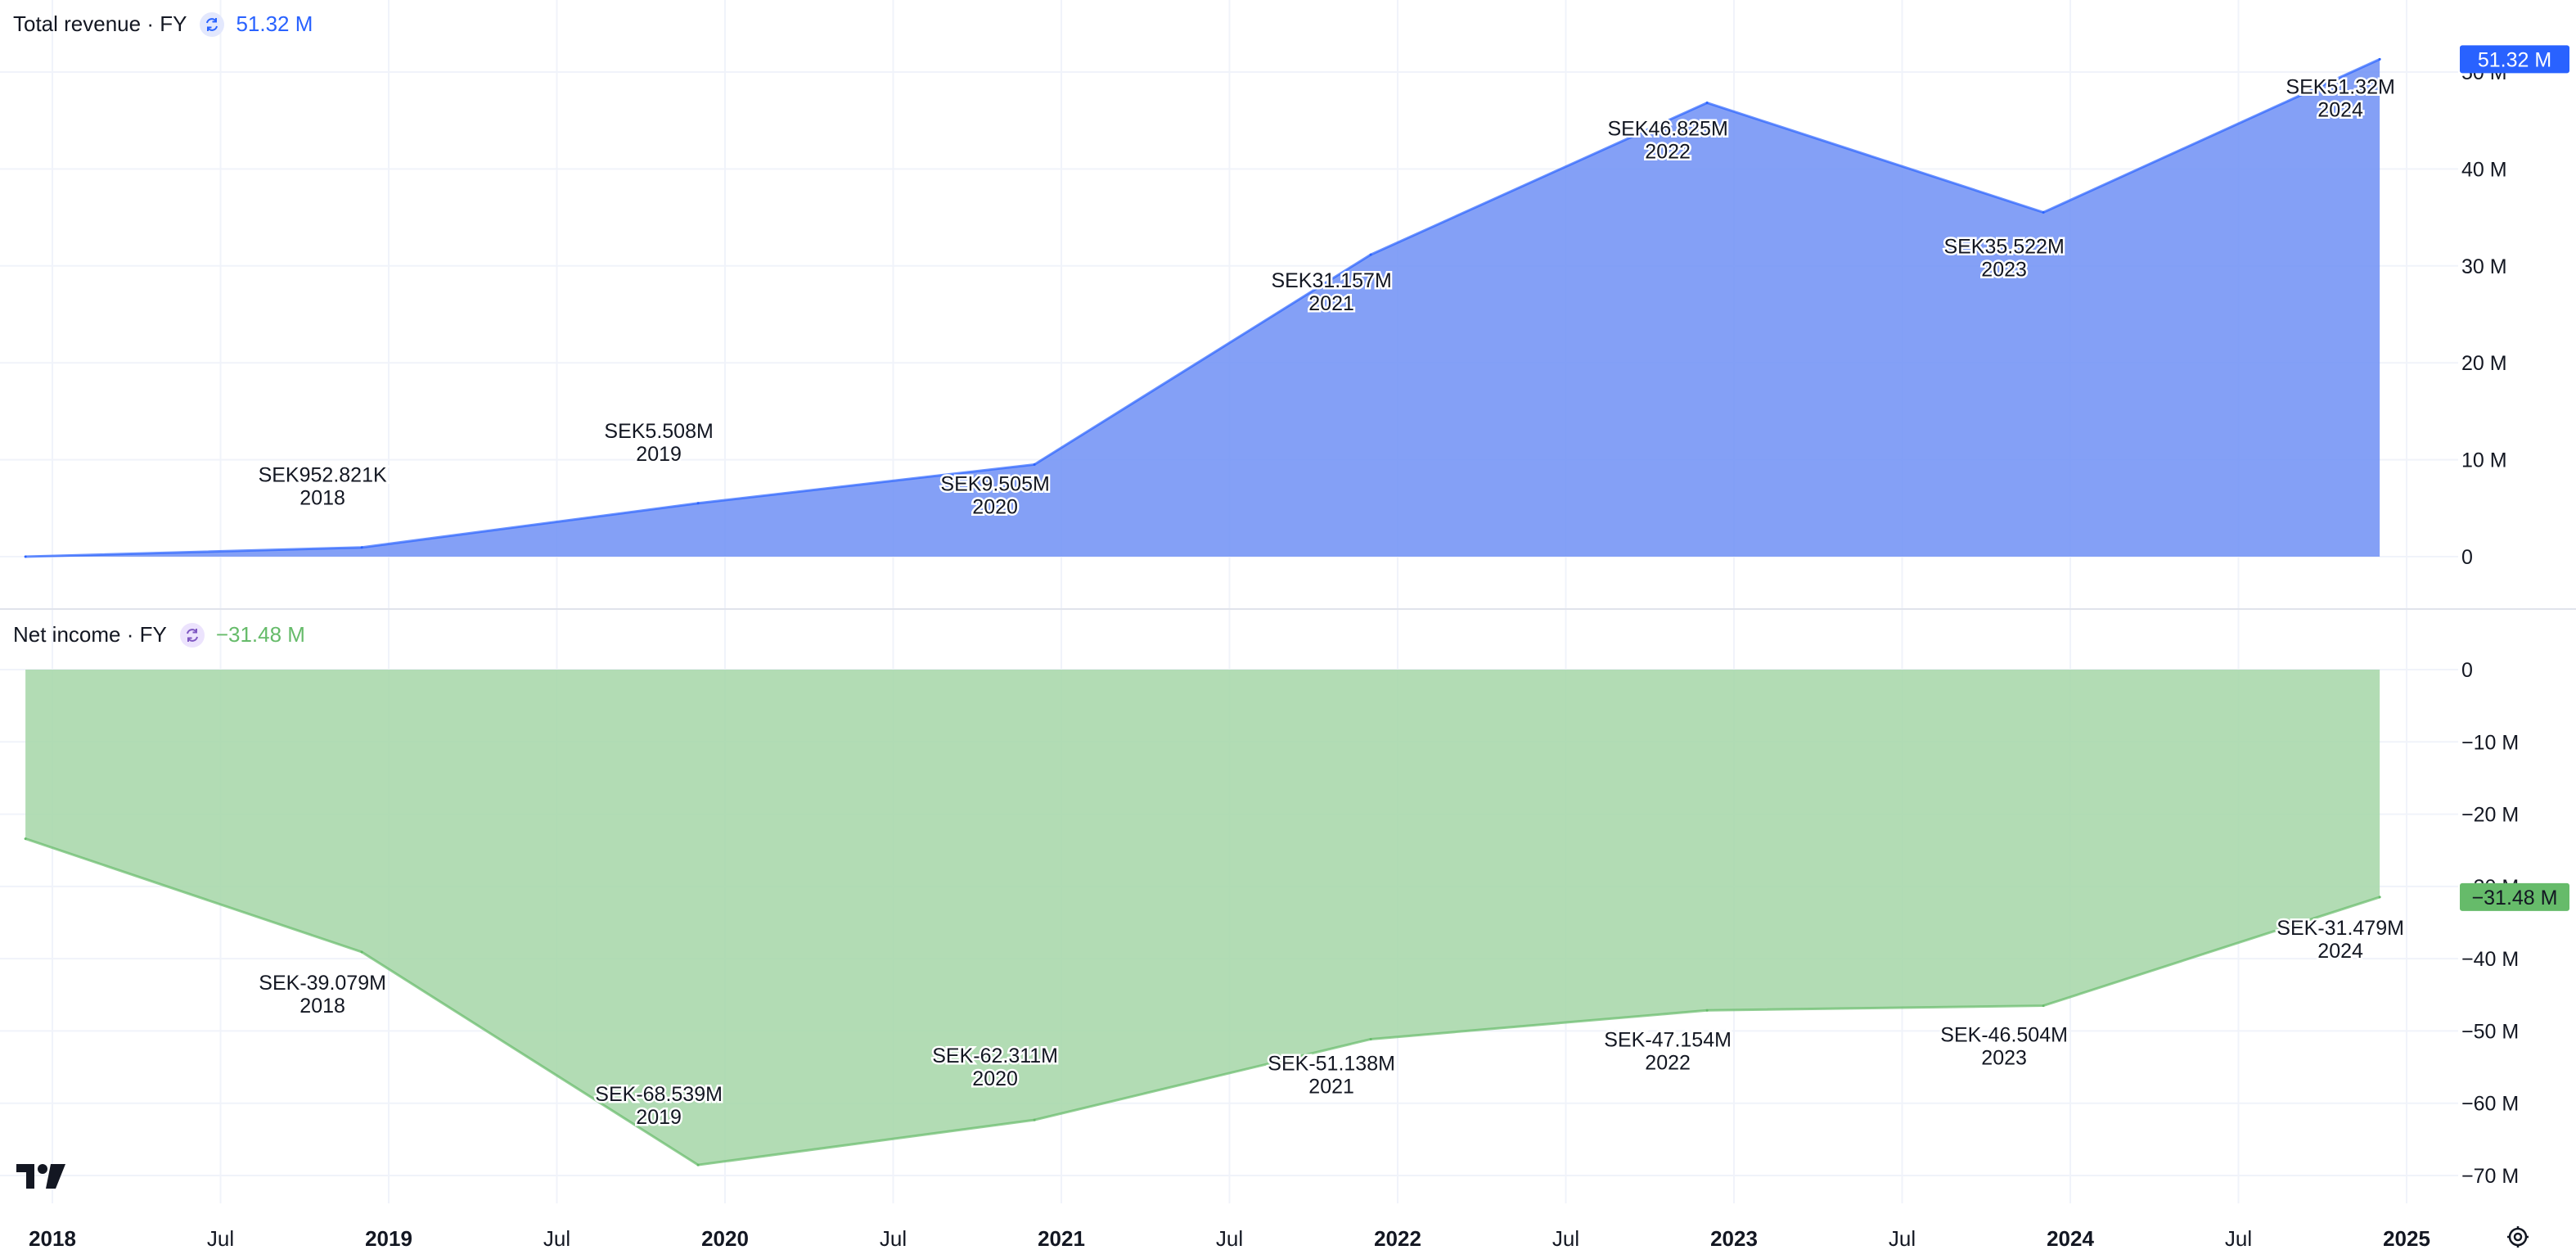 The height and width of the screenshot is (1259, 2576). I want to click on net-income-legend: Net income · FY −31.48 M, so click(159, 635).